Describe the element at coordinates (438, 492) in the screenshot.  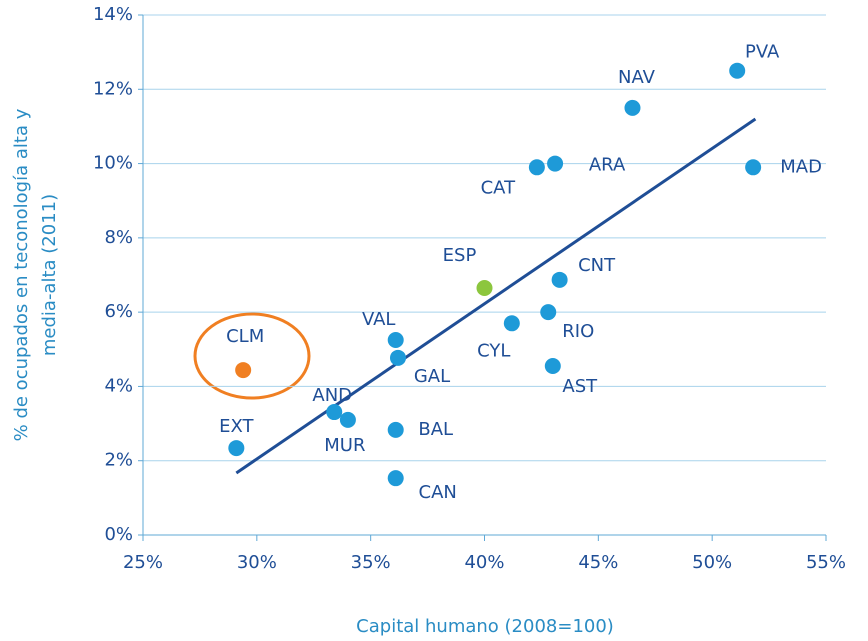
I see `point-label: CAN` at that location.